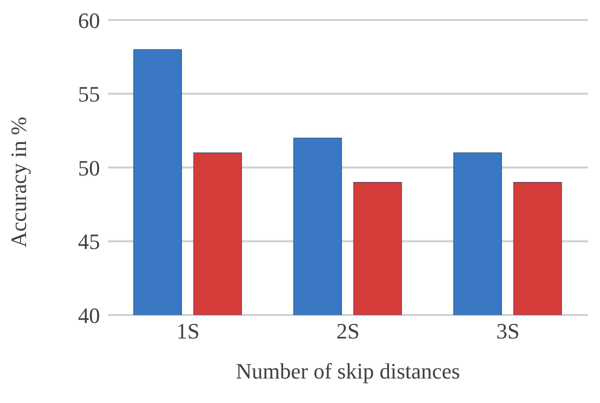 Image resolution: width=600 pixels, height=403 pixels. Describe the element at coordinates (89, 94) in the screenshot. I see `y-tick-label: 55` at that location.